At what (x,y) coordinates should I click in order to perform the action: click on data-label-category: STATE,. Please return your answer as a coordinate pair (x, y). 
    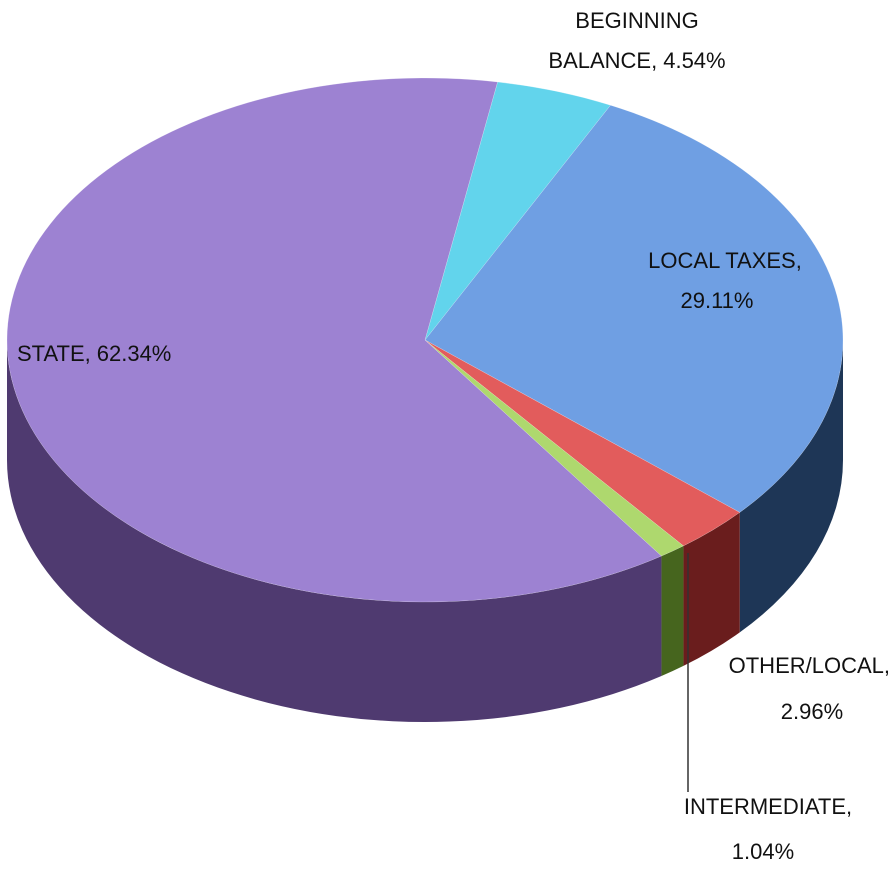
    Looking at the image, I should click on (54, 353).